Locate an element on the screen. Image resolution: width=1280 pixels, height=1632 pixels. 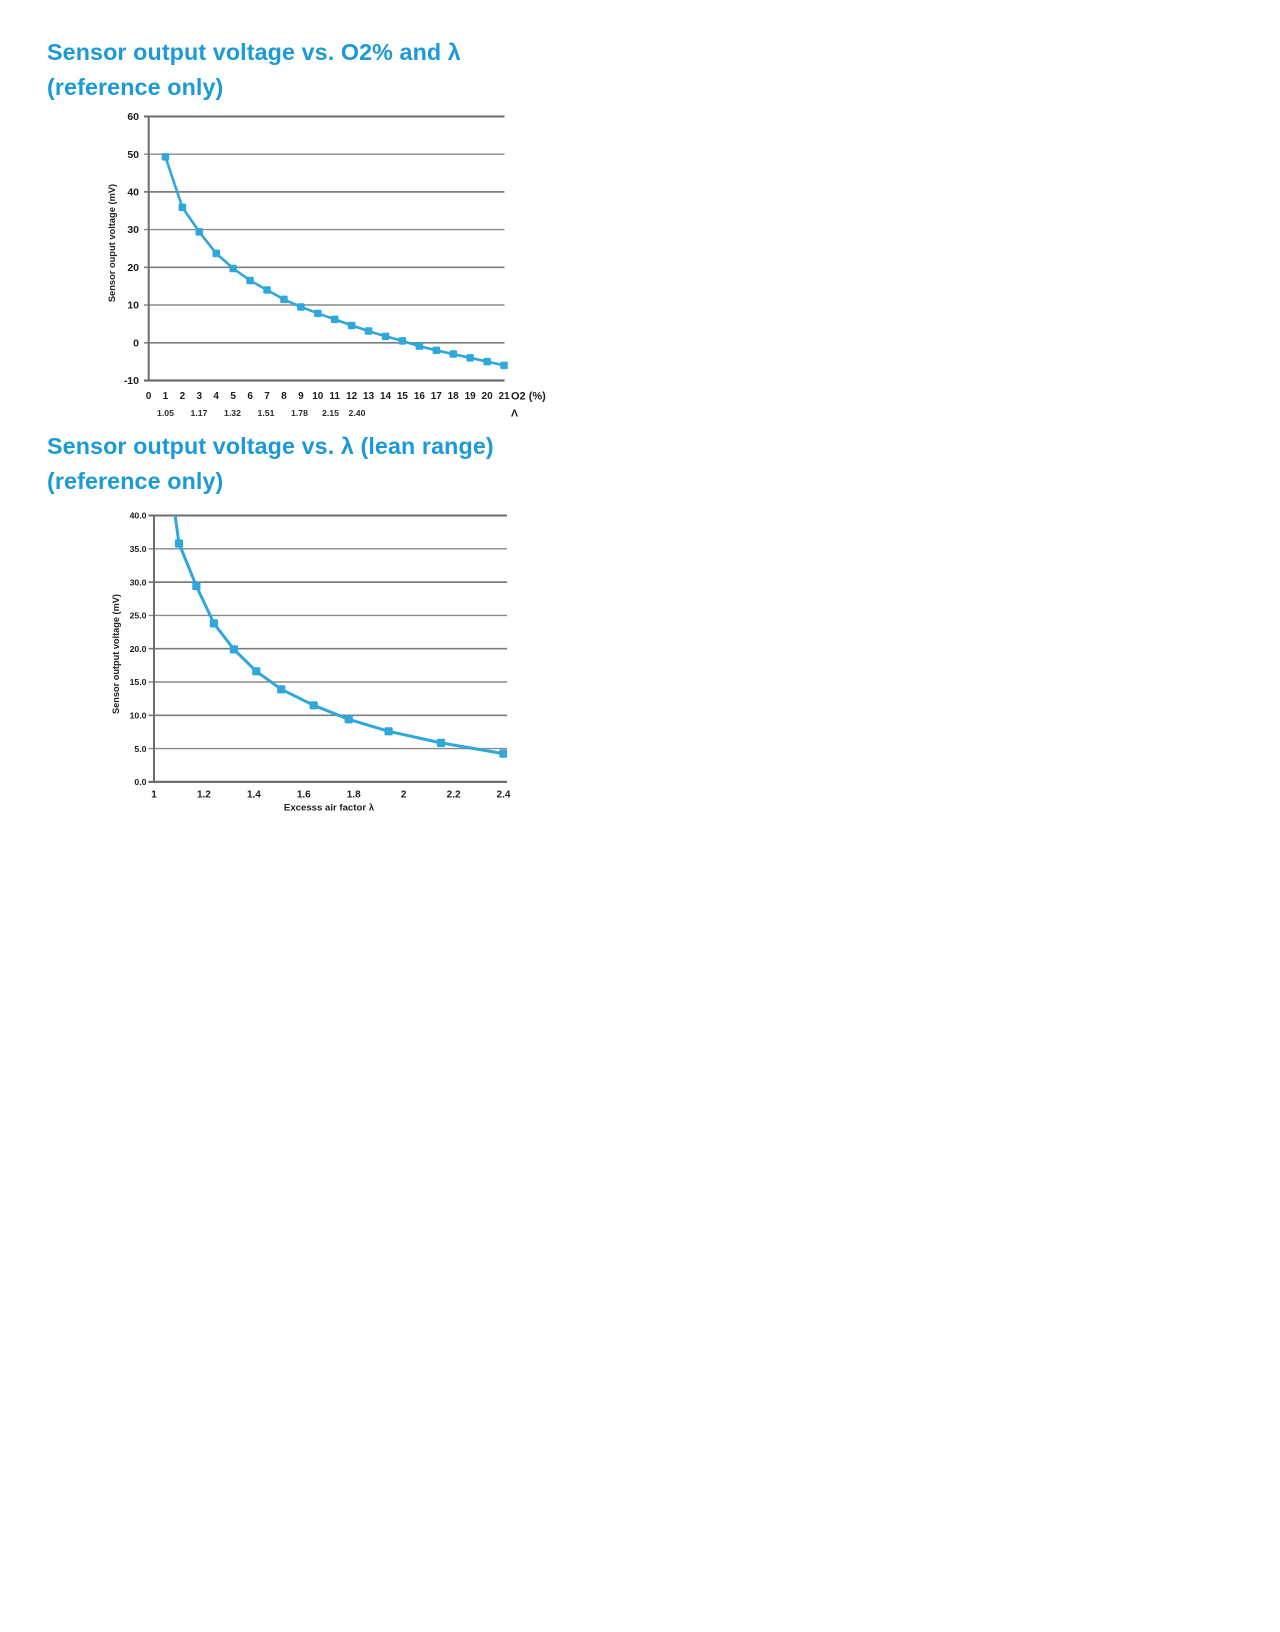
svg-text: 30.0 is located at coordinates (138, 582).